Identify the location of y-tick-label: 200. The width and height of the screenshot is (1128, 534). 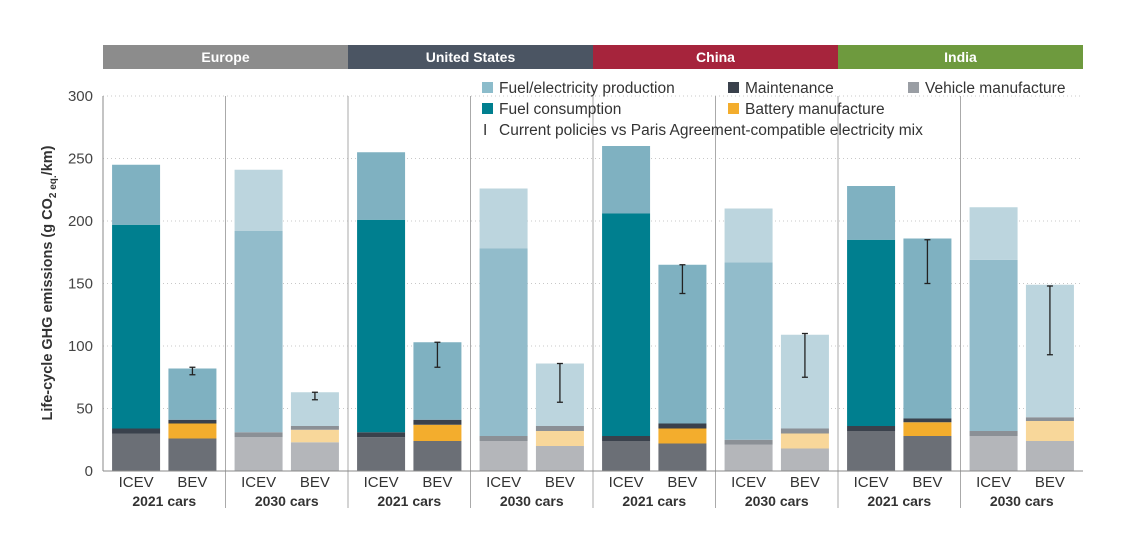
(80, 221).